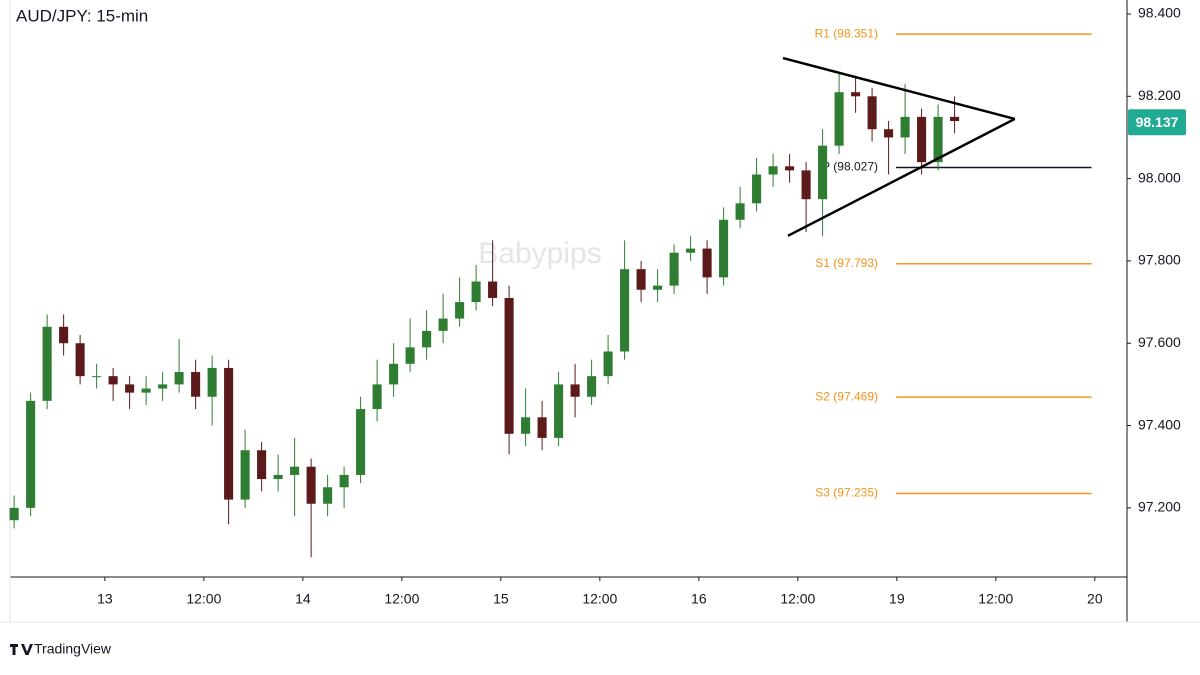 Image resolution: width=1200 pixels, height=675 pixels. I want to click on x-tick-label: 20, so click(1095, 599).